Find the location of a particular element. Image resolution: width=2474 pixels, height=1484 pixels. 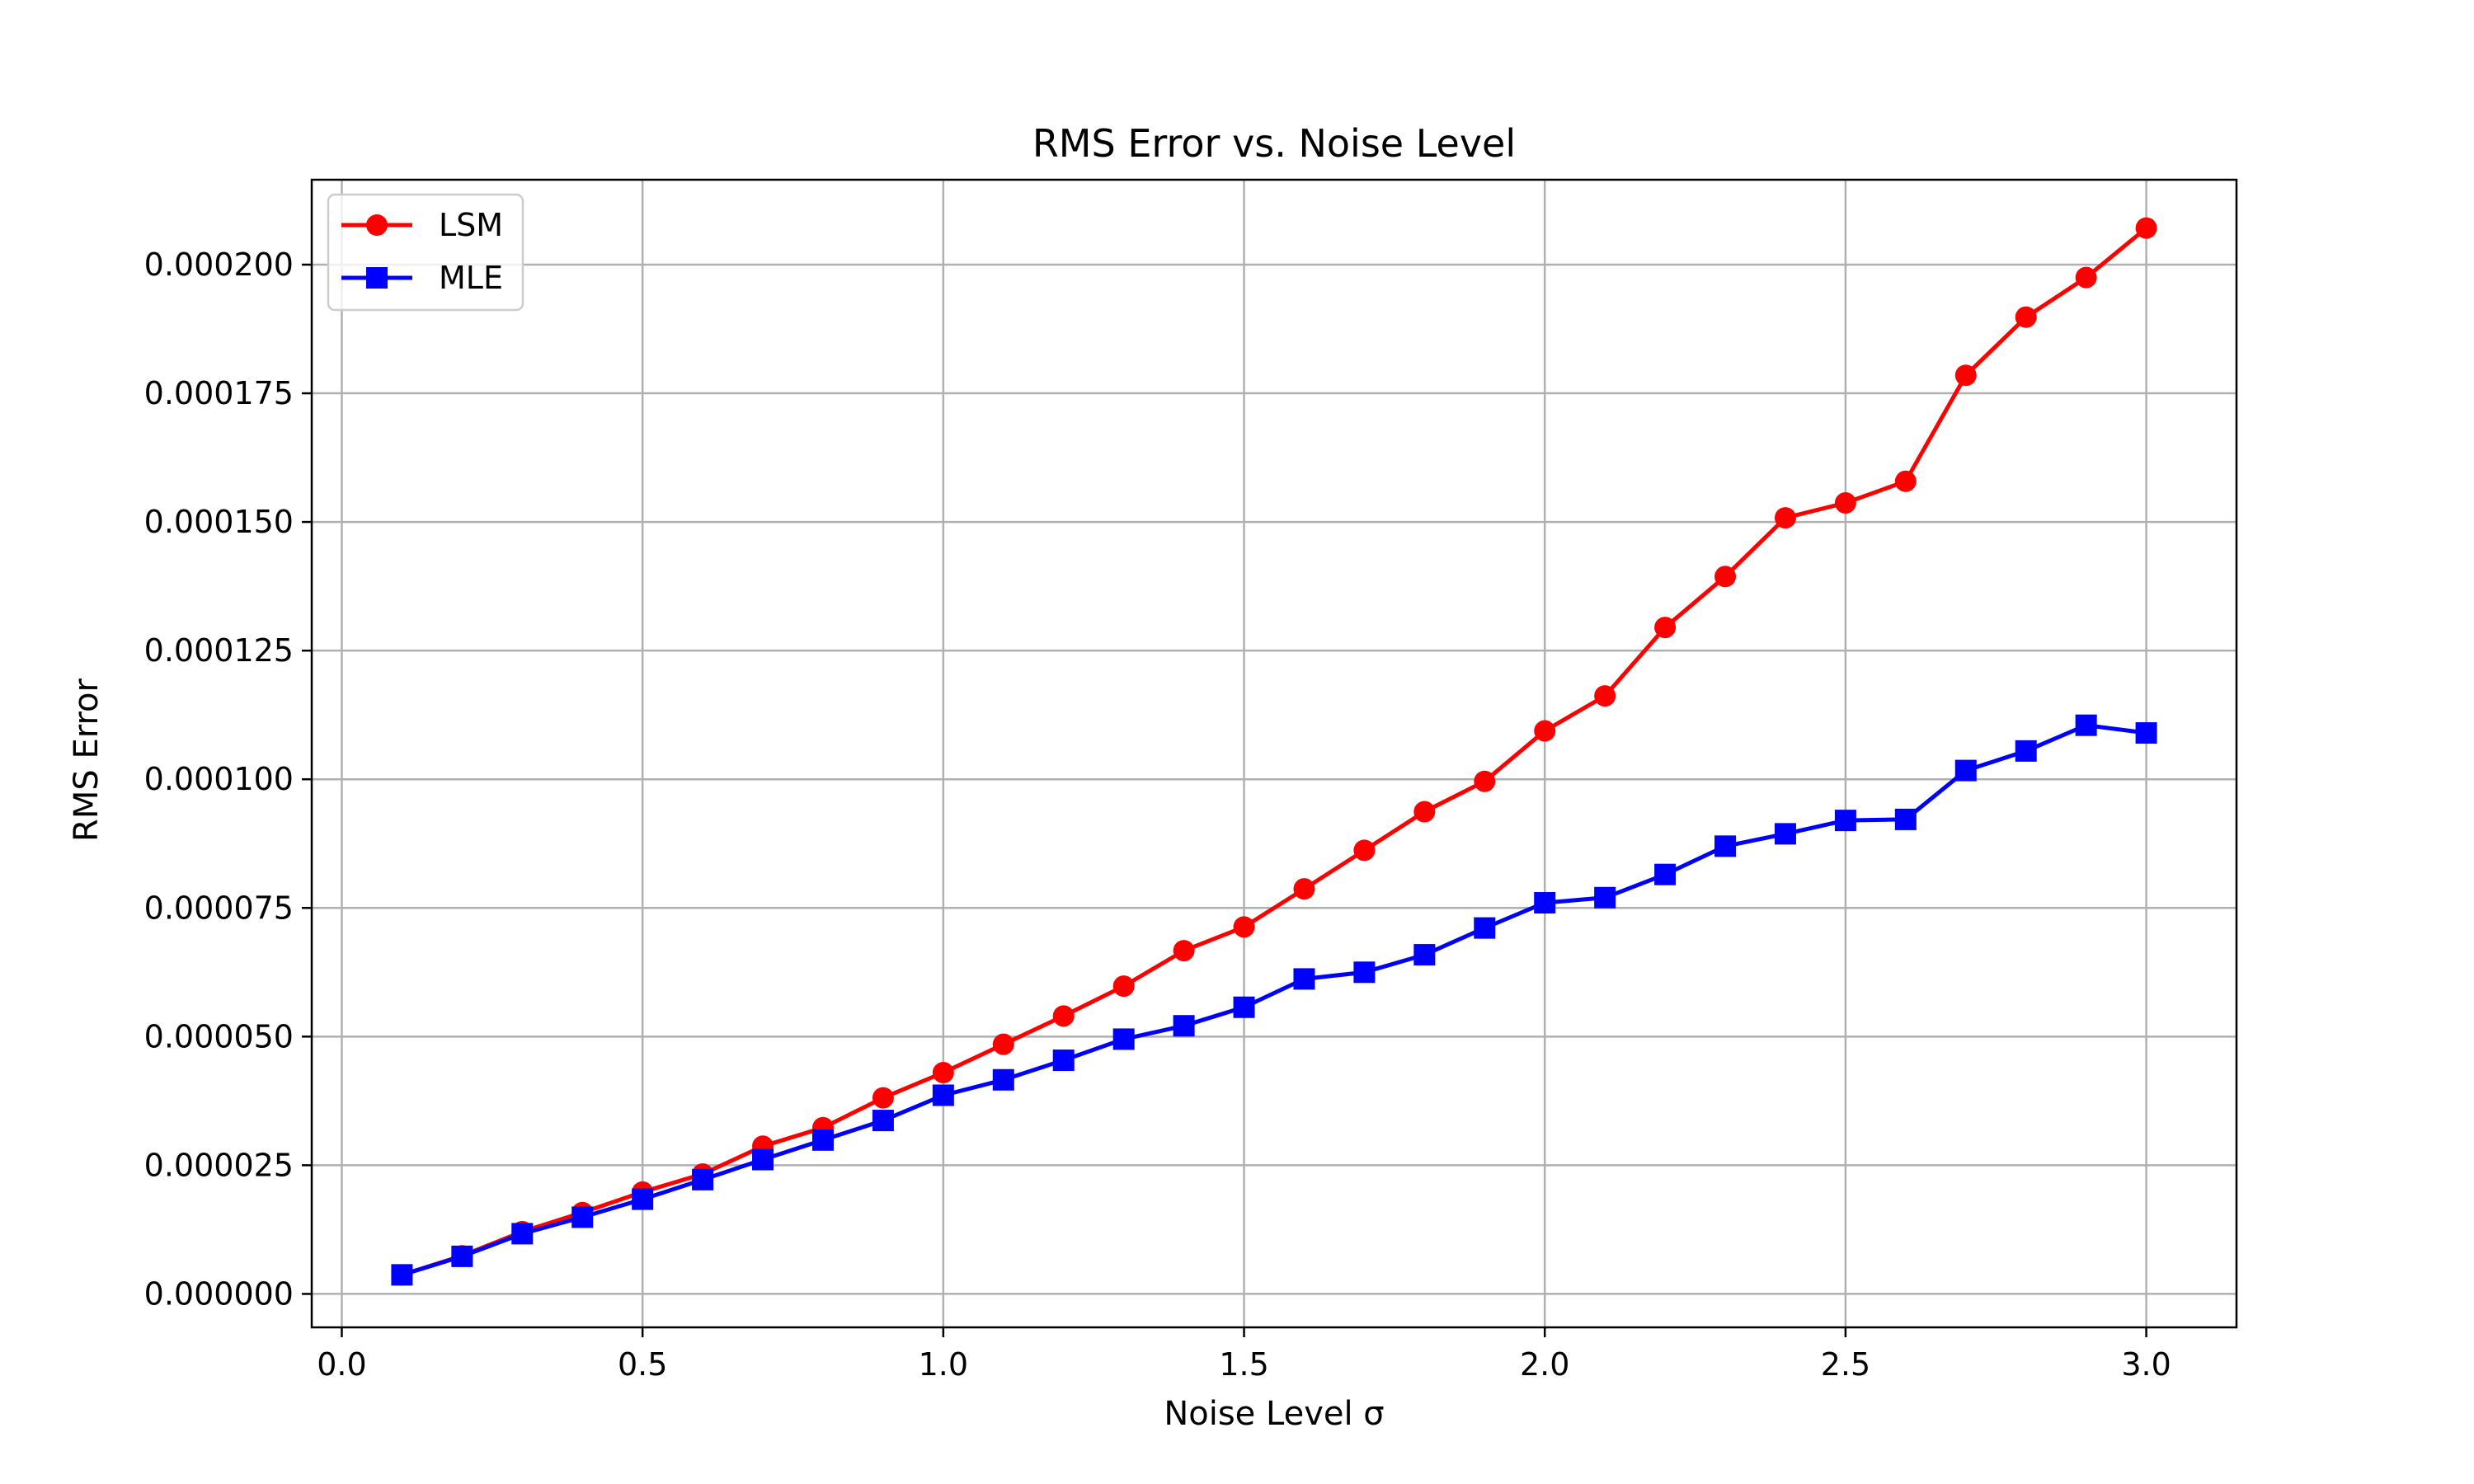

x-tick-label: 3.0 is located at coordinates (2146, 1364).